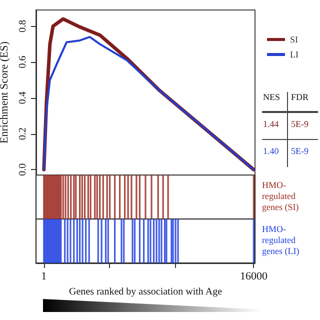 This screenshot has height=320, width=320. Describe the element at coordinates (23, 26) in the screenshot. I see `y-tick-label: 0.8` at that location.